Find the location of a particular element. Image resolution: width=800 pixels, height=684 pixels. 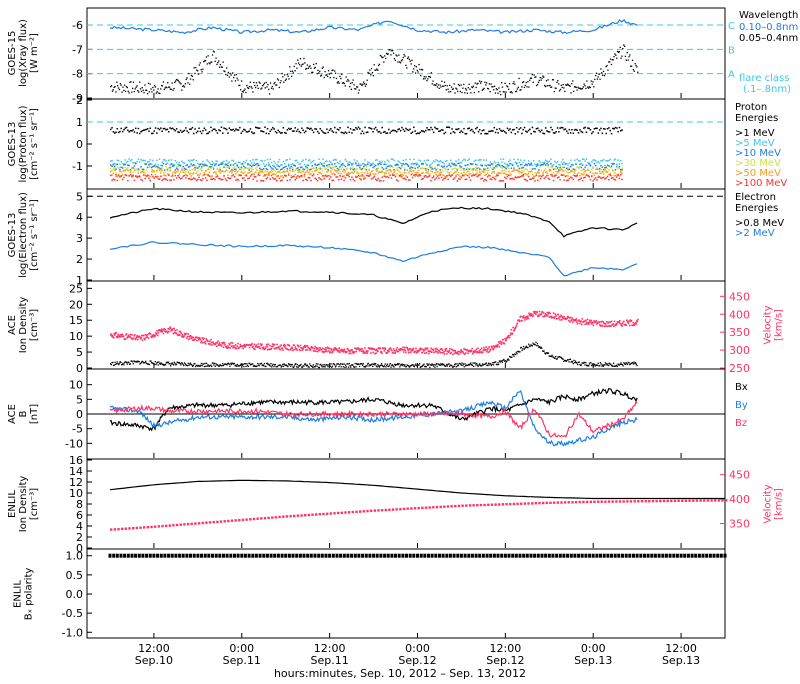

enlil-polarity-ytick-label: -1.0 is located at coordinates (72, 632).